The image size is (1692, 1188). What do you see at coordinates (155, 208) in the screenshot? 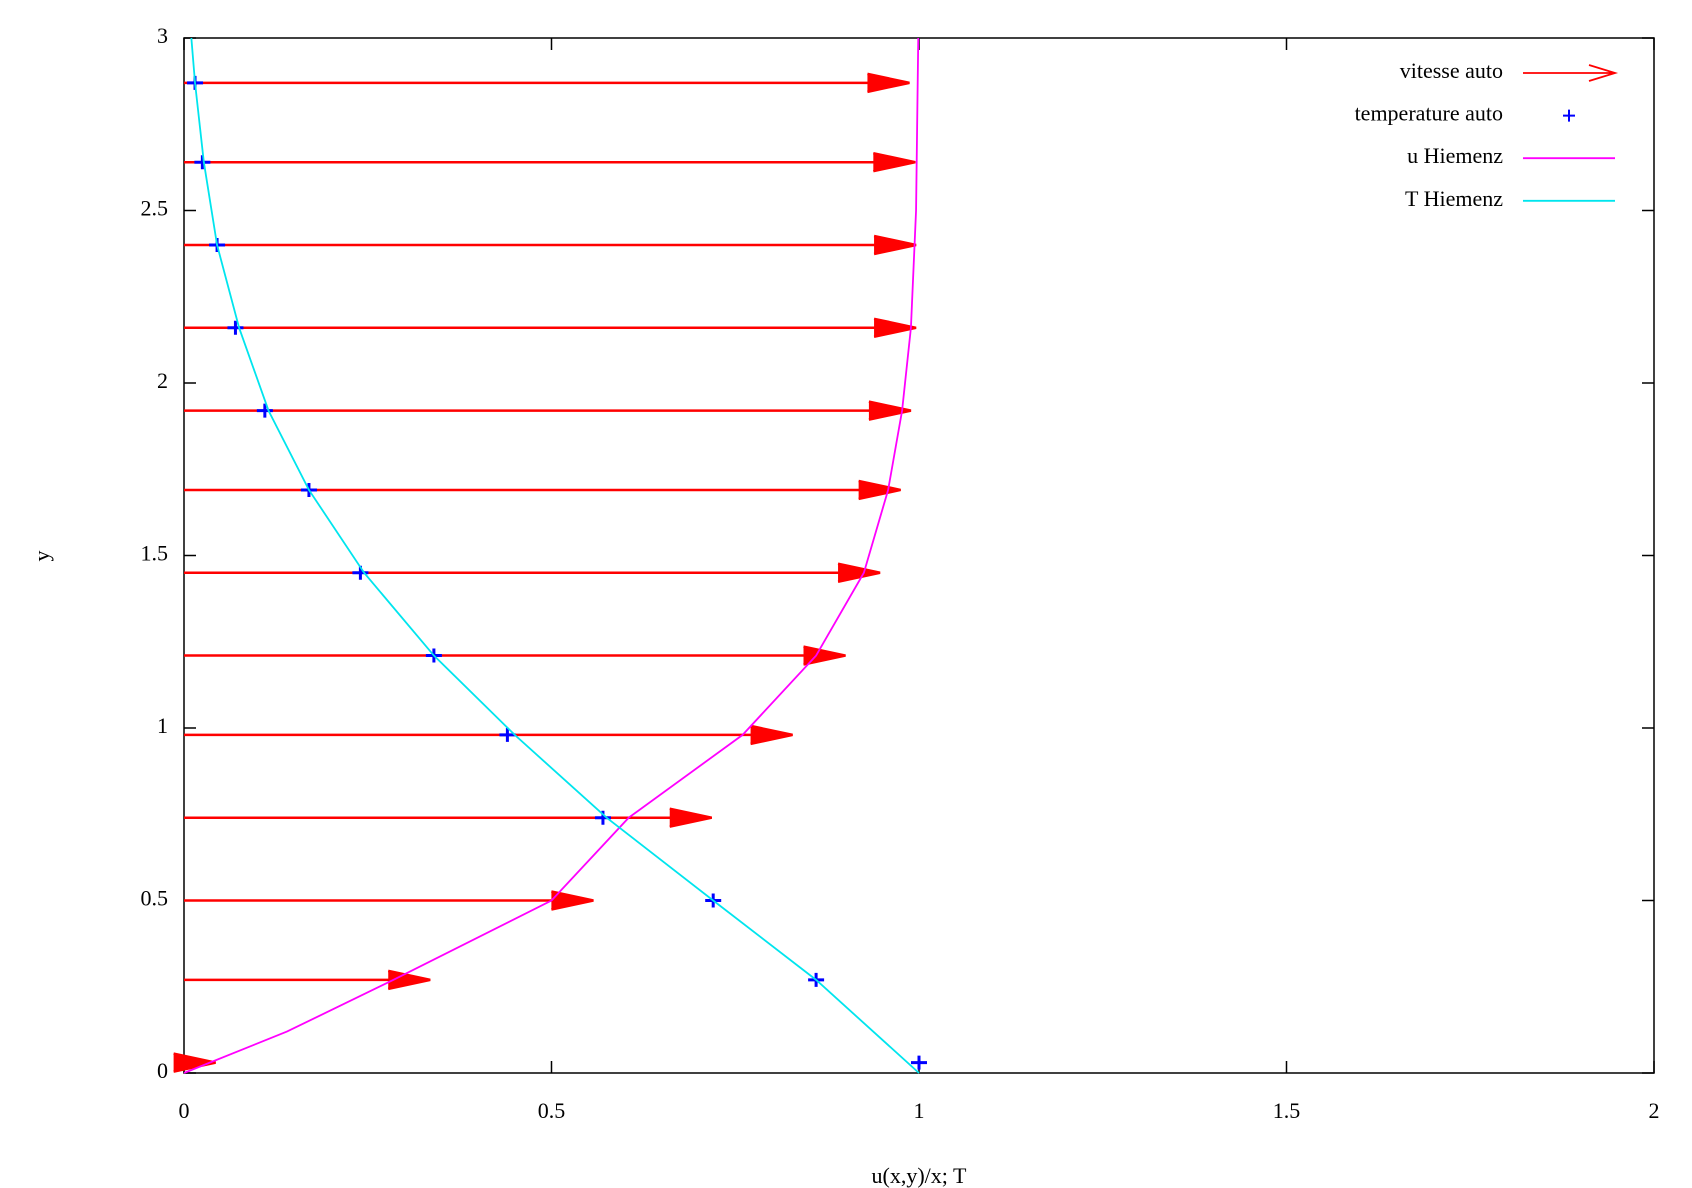
I see `y-tick-label: 2.5` at bounding box center [155, 208].